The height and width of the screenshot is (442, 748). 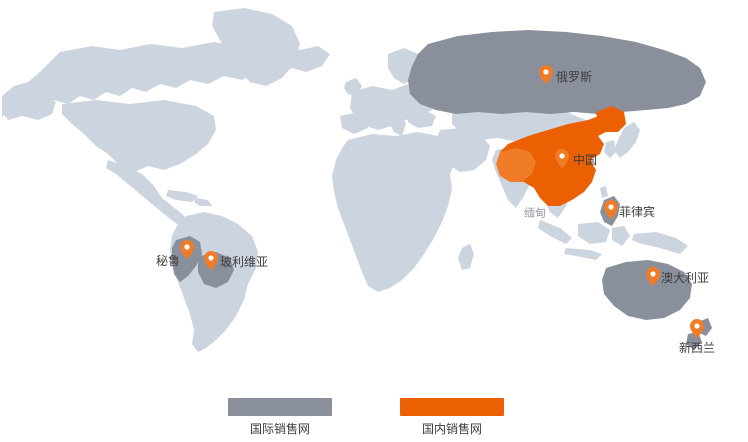 I want to click on map-legend: 国际销售网 国内销售网, so click(x=374, y=420).